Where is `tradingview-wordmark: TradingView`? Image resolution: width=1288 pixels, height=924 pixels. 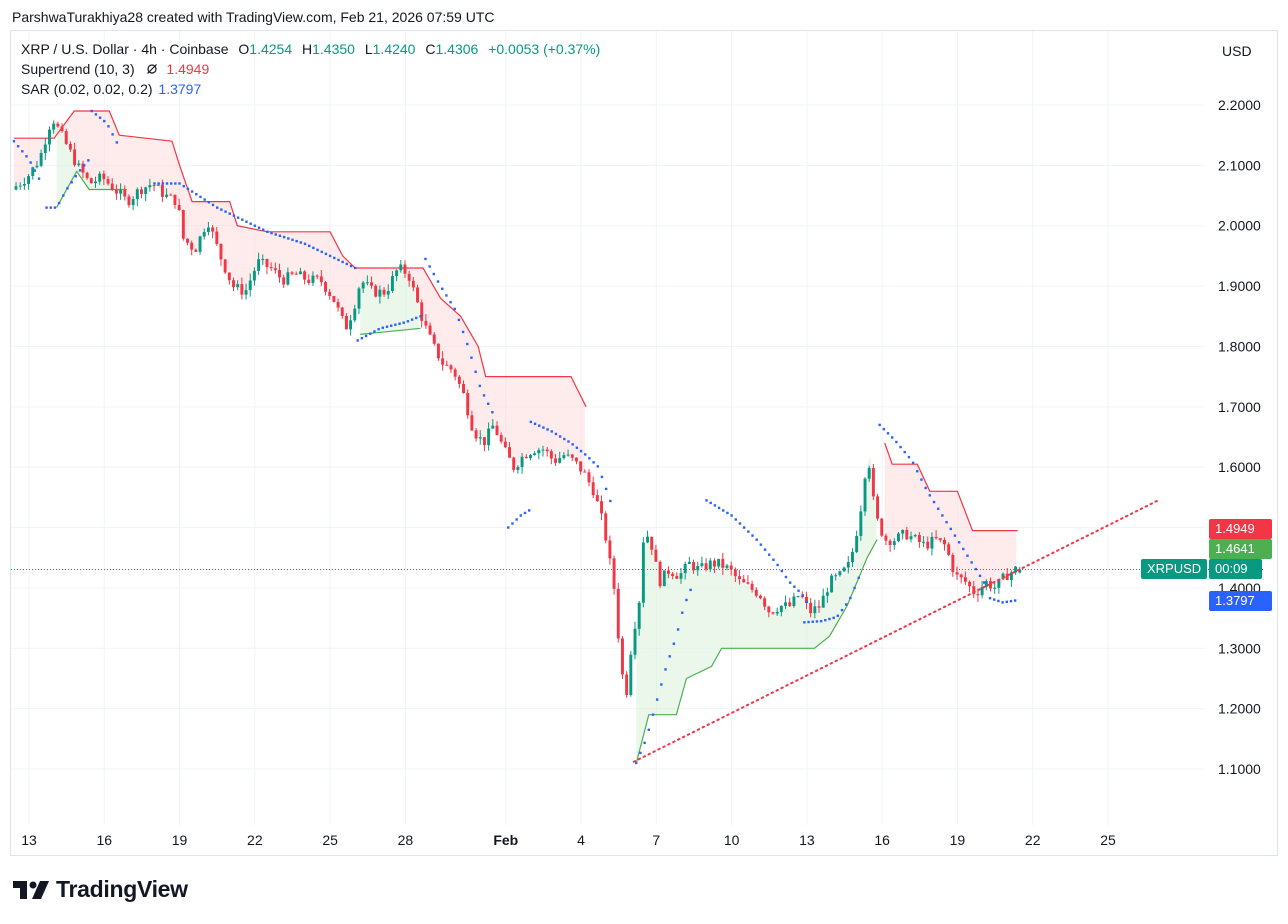
tradingview-wordmark: TradingView is located at coordinates (122, 889).